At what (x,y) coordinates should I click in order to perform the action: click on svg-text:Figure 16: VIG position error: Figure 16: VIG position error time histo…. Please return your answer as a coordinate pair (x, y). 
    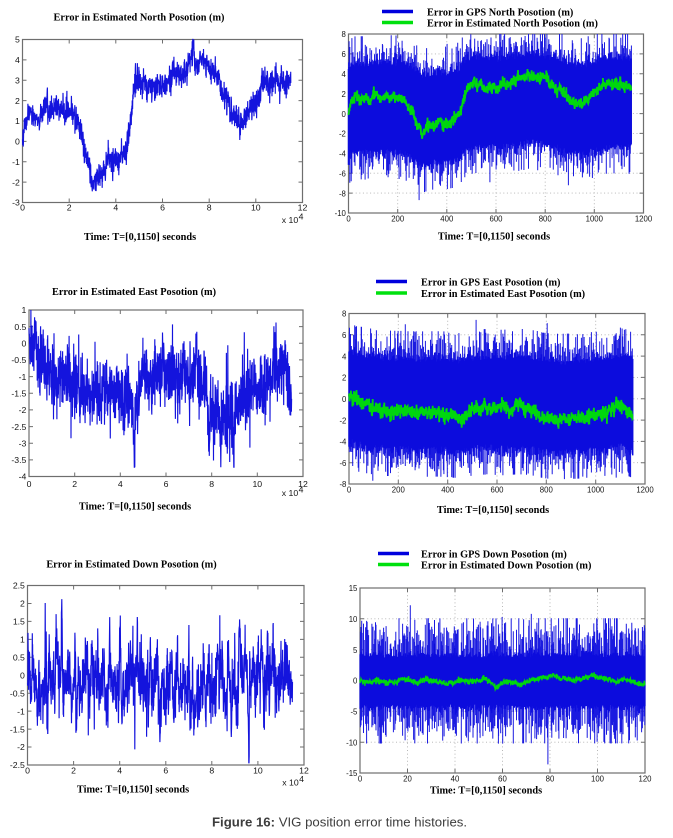
    Looking at the image, I should click on (339, 822).